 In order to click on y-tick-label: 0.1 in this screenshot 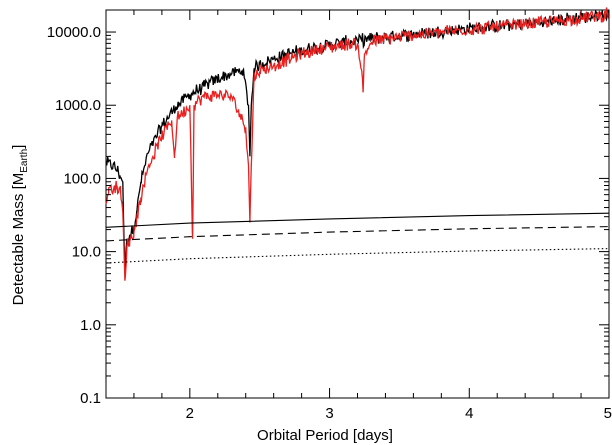, I will do `click(90, 398)`.